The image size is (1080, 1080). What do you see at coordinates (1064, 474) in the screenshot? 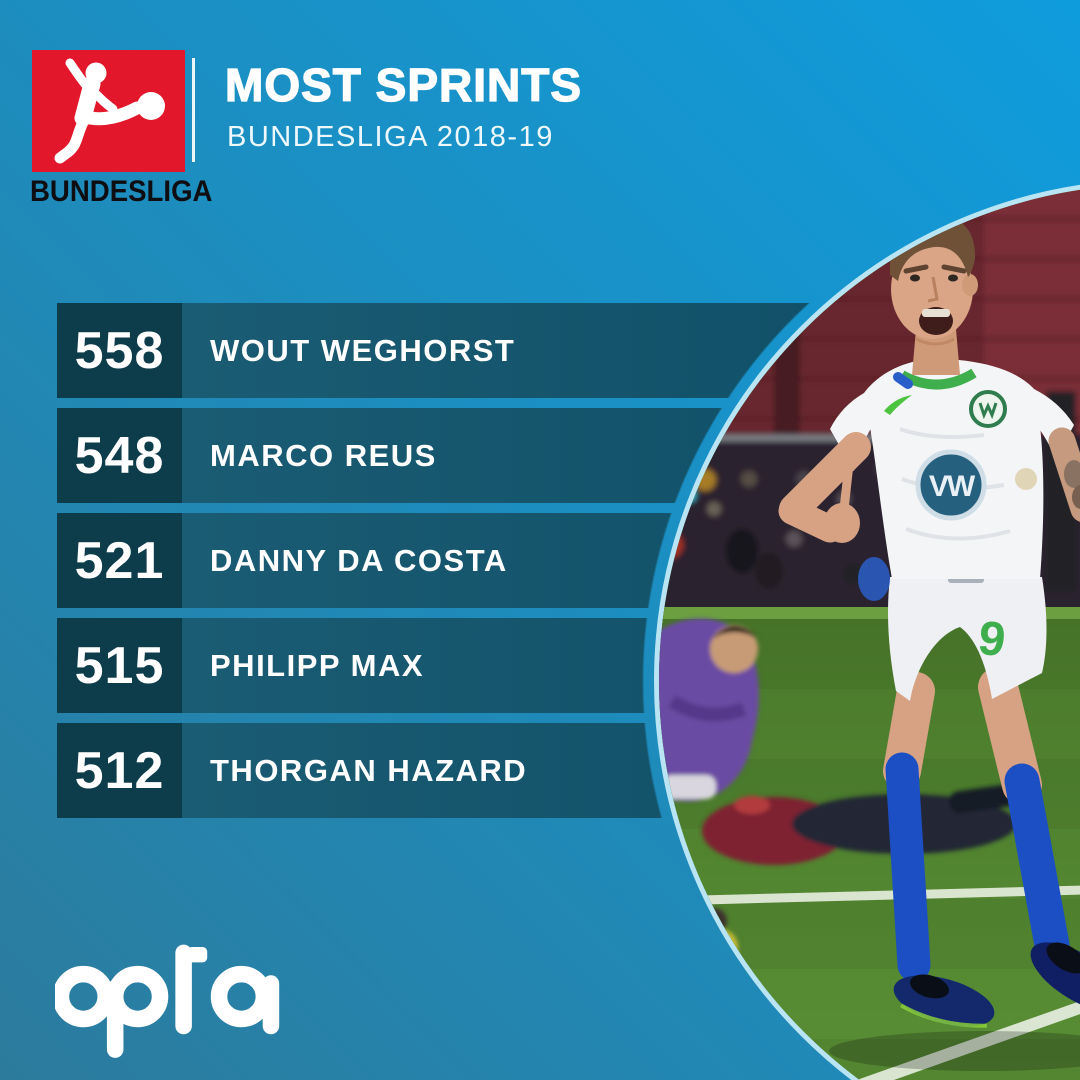
I see `far-arm` at bounding box center [1064, 474].